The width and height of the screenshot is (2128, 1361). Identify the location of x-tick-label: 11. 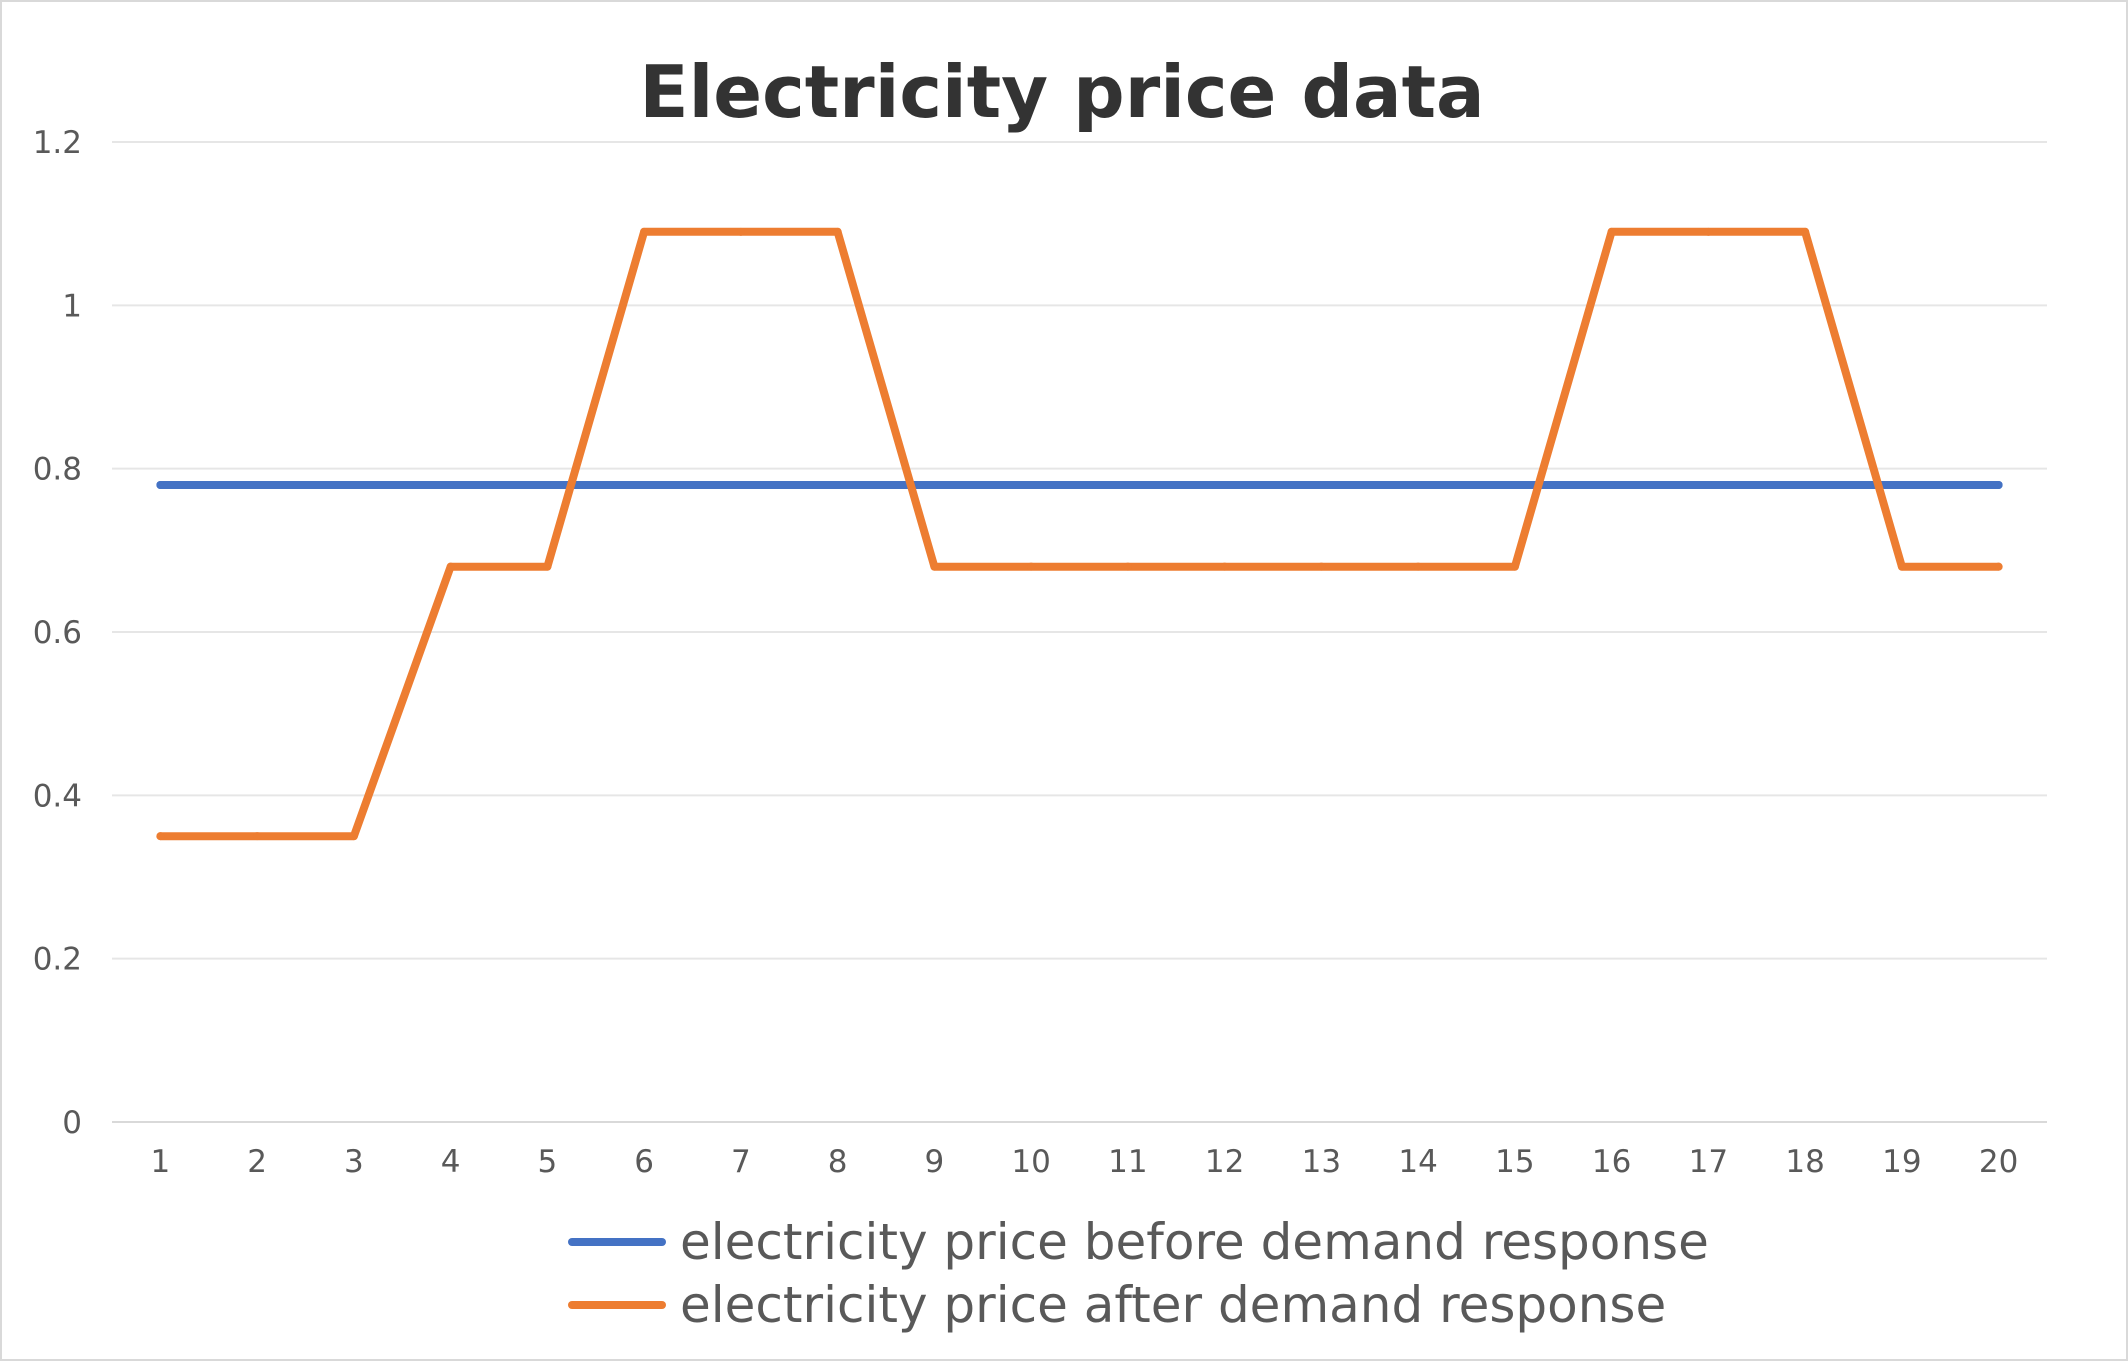
(1127, 1162).